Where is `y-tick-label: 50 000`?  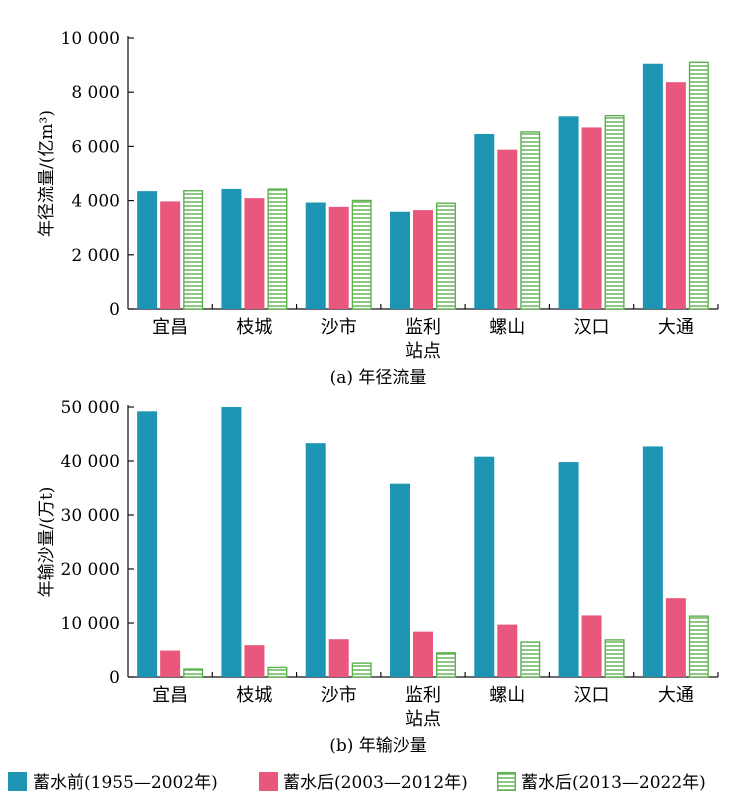 y-tick-label: 50 000 is located at coordinates (90, 408).